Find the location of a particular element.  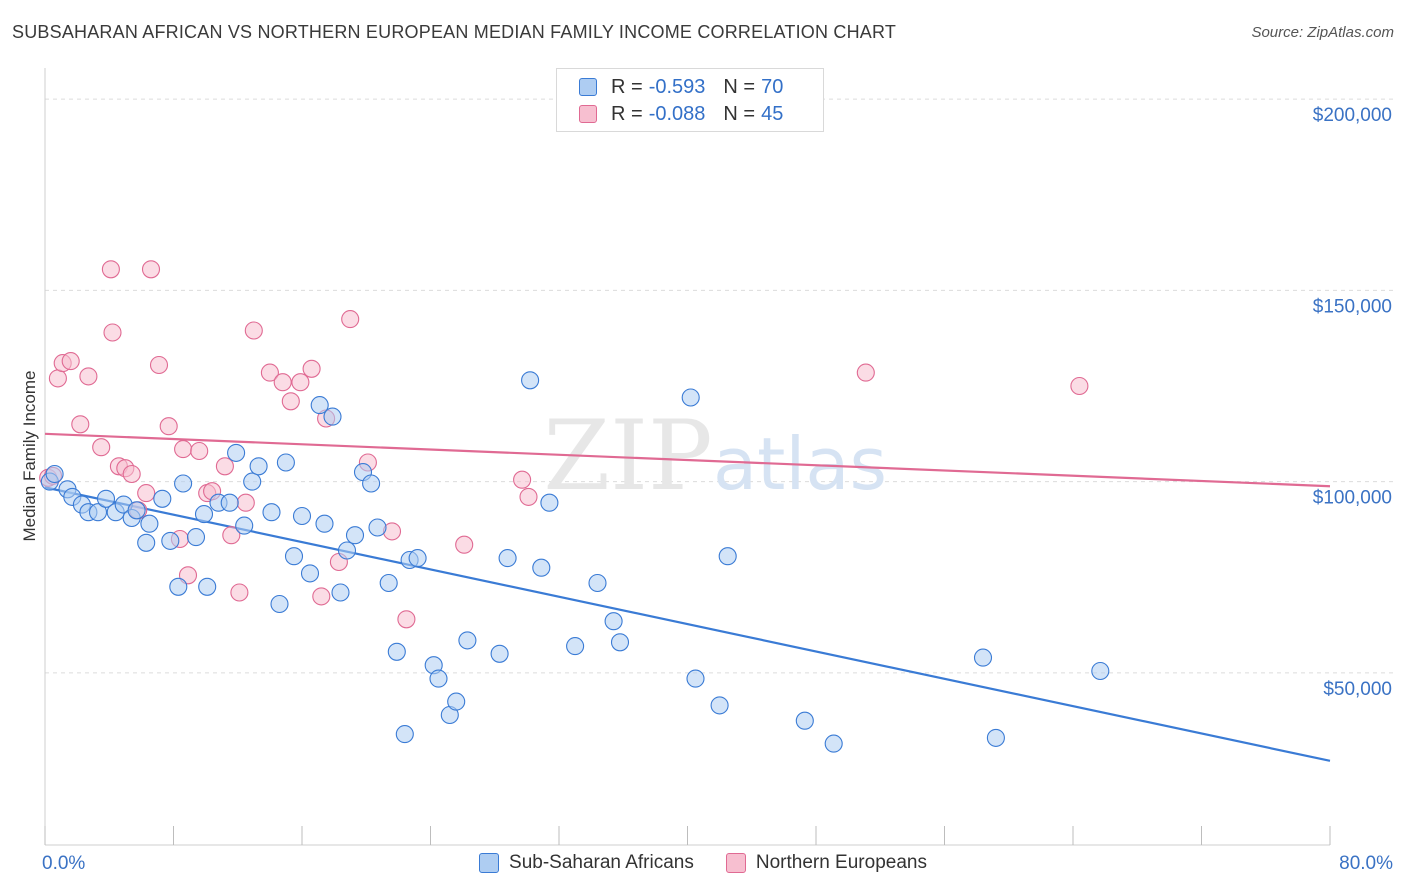

y-tick-label: $200,000 is located at coordinates (1352, 115).